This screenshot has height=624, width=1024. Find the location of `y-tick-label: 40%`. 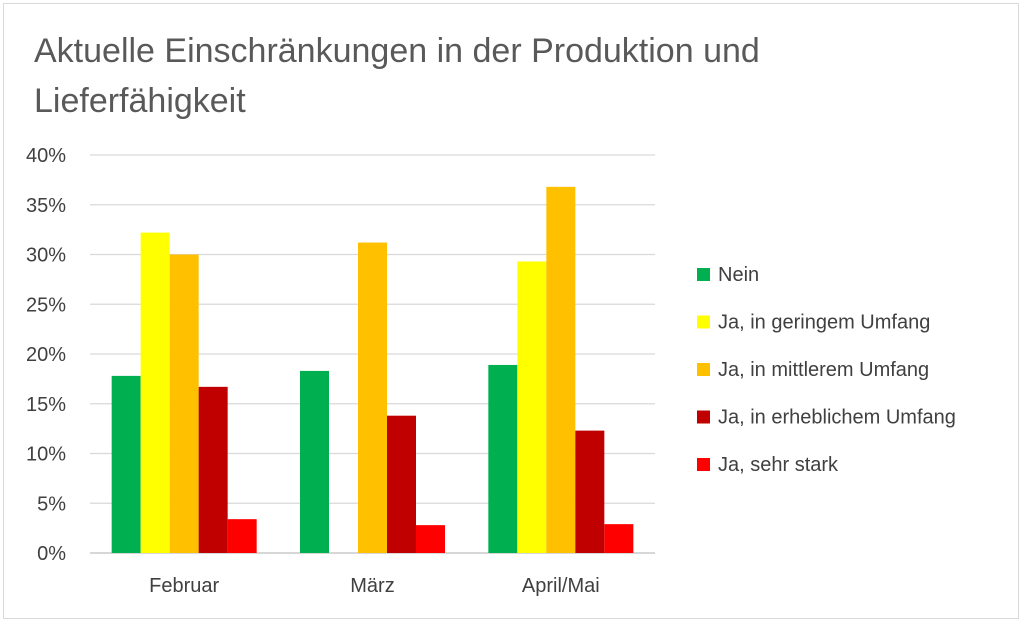

y-tick-label: 40% is located at coordinates (46, 156).